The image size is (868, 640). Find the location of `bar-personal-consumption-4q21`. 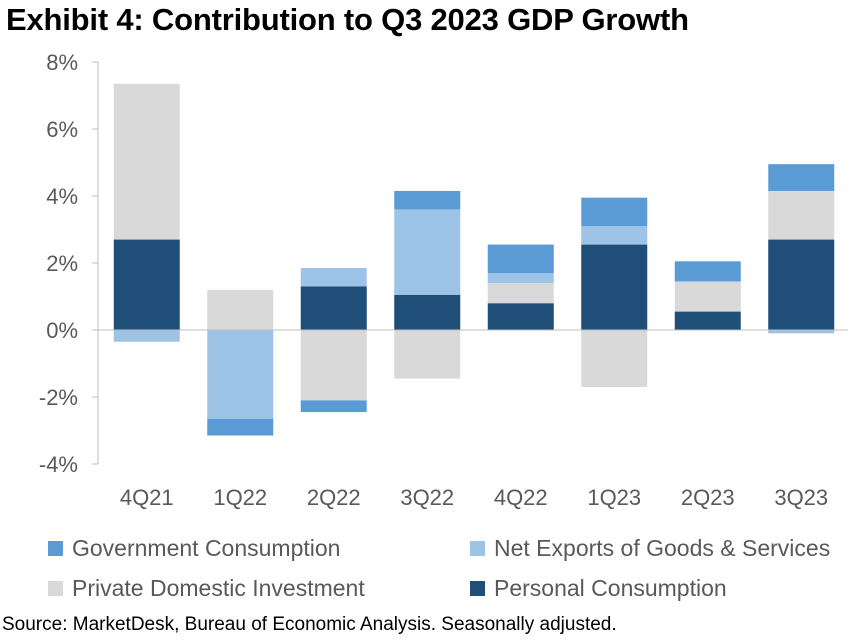

bar-personal-consumption-4q21 is located at coordinates (146, 284).